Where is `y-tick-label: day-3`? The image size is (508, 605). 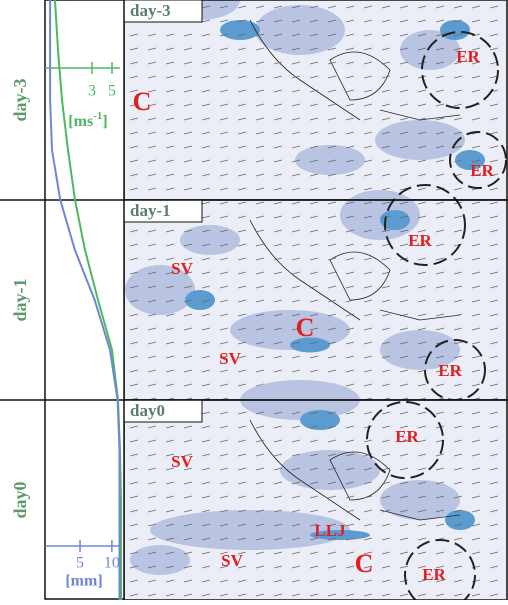
y-tick-label: day-3 is located at coordinates (20, 99).